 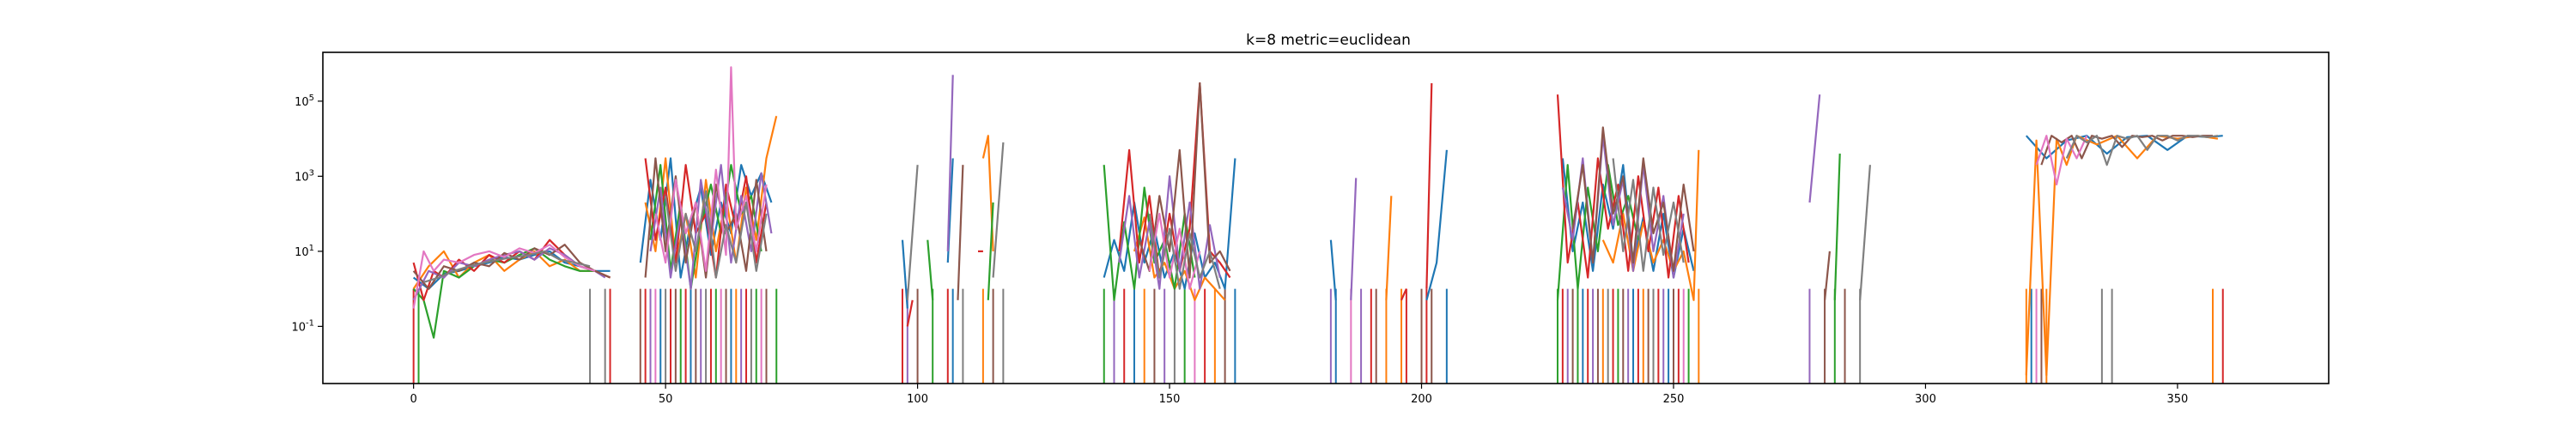 I want to click on x-axis: 0 50 100 150 200 250 300 350, so click(x=1299, y=395).